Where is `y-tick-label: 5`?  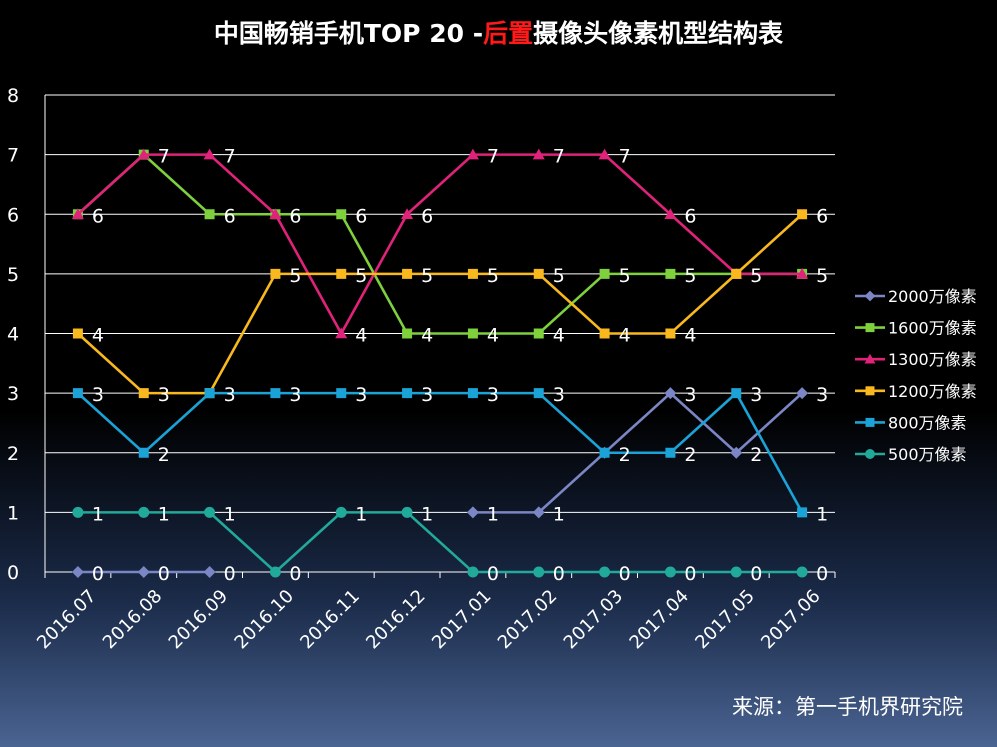
y-tick-label: 5 is located at coordinates (13, 275).